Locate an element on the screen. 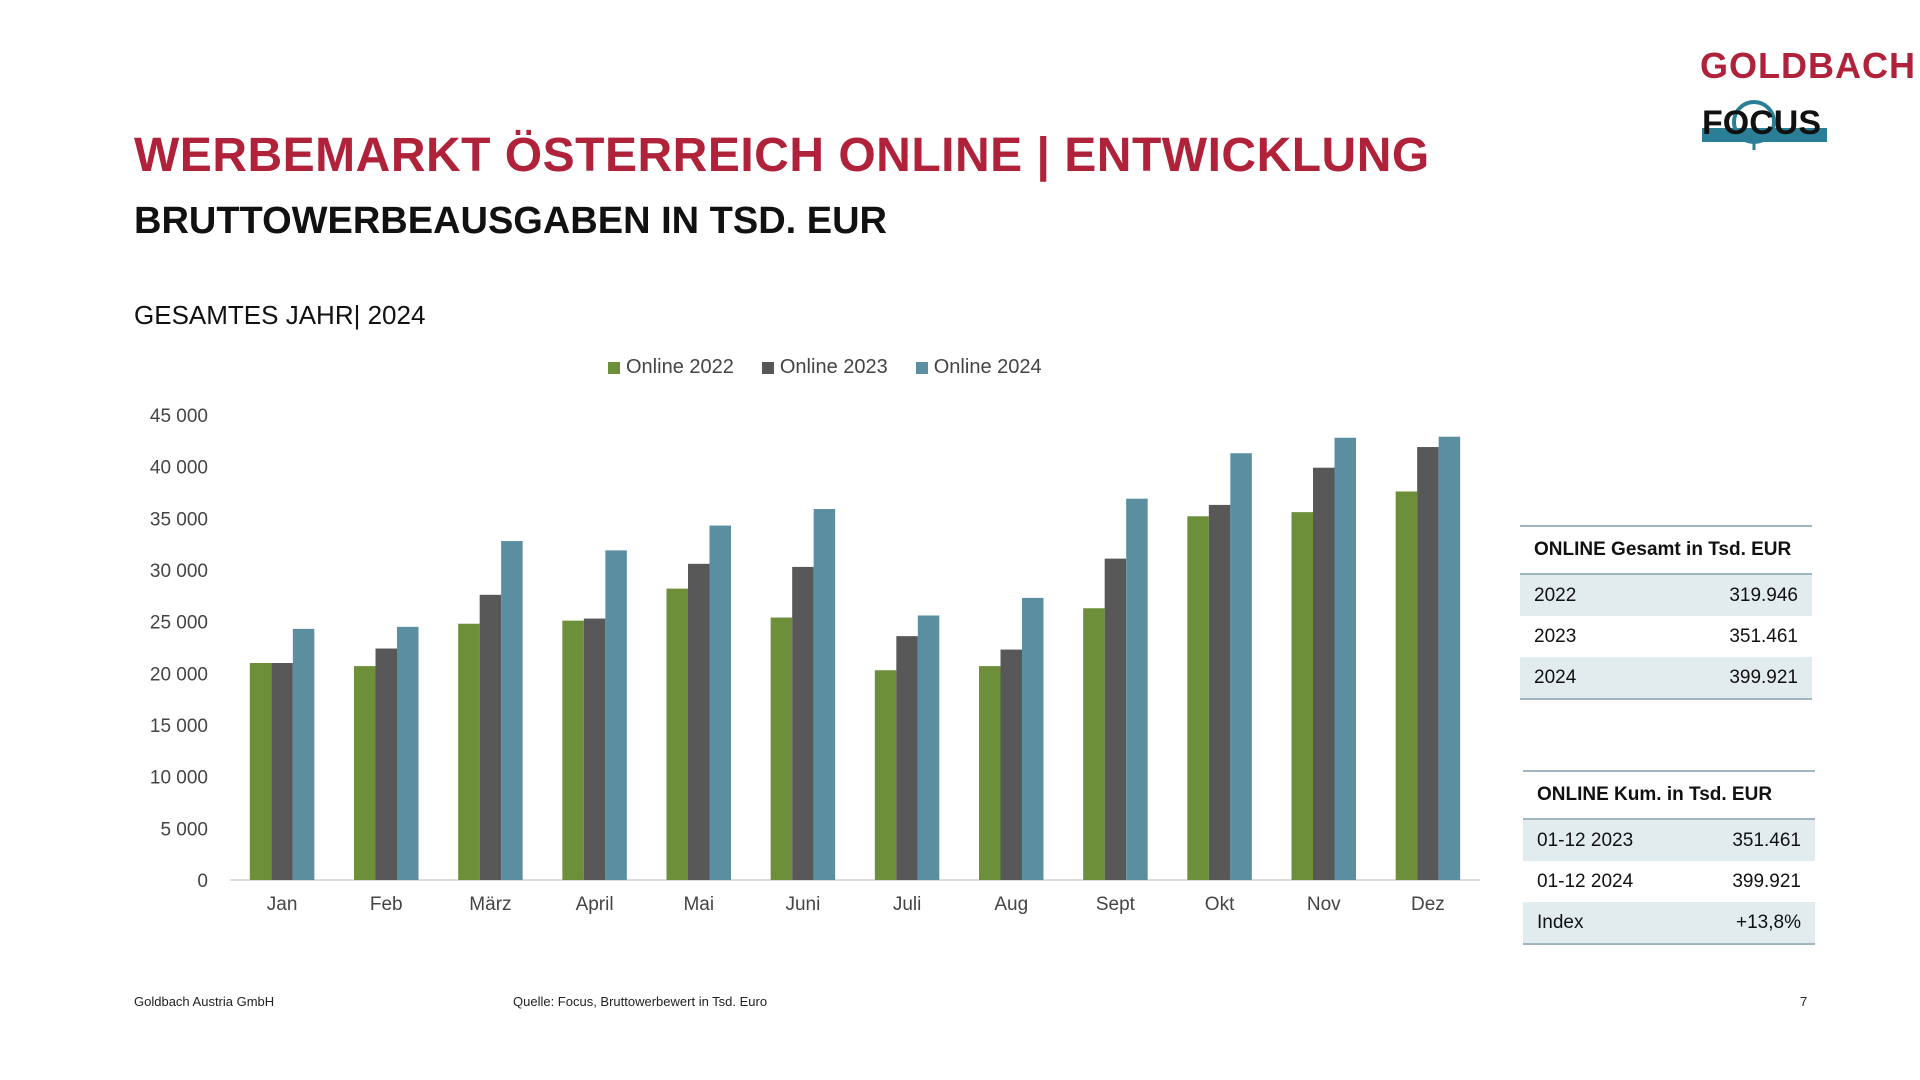 The height and width of the screenshot is (1080, 1920). x-tick-label: Mai is located at coordinates (698, 904).